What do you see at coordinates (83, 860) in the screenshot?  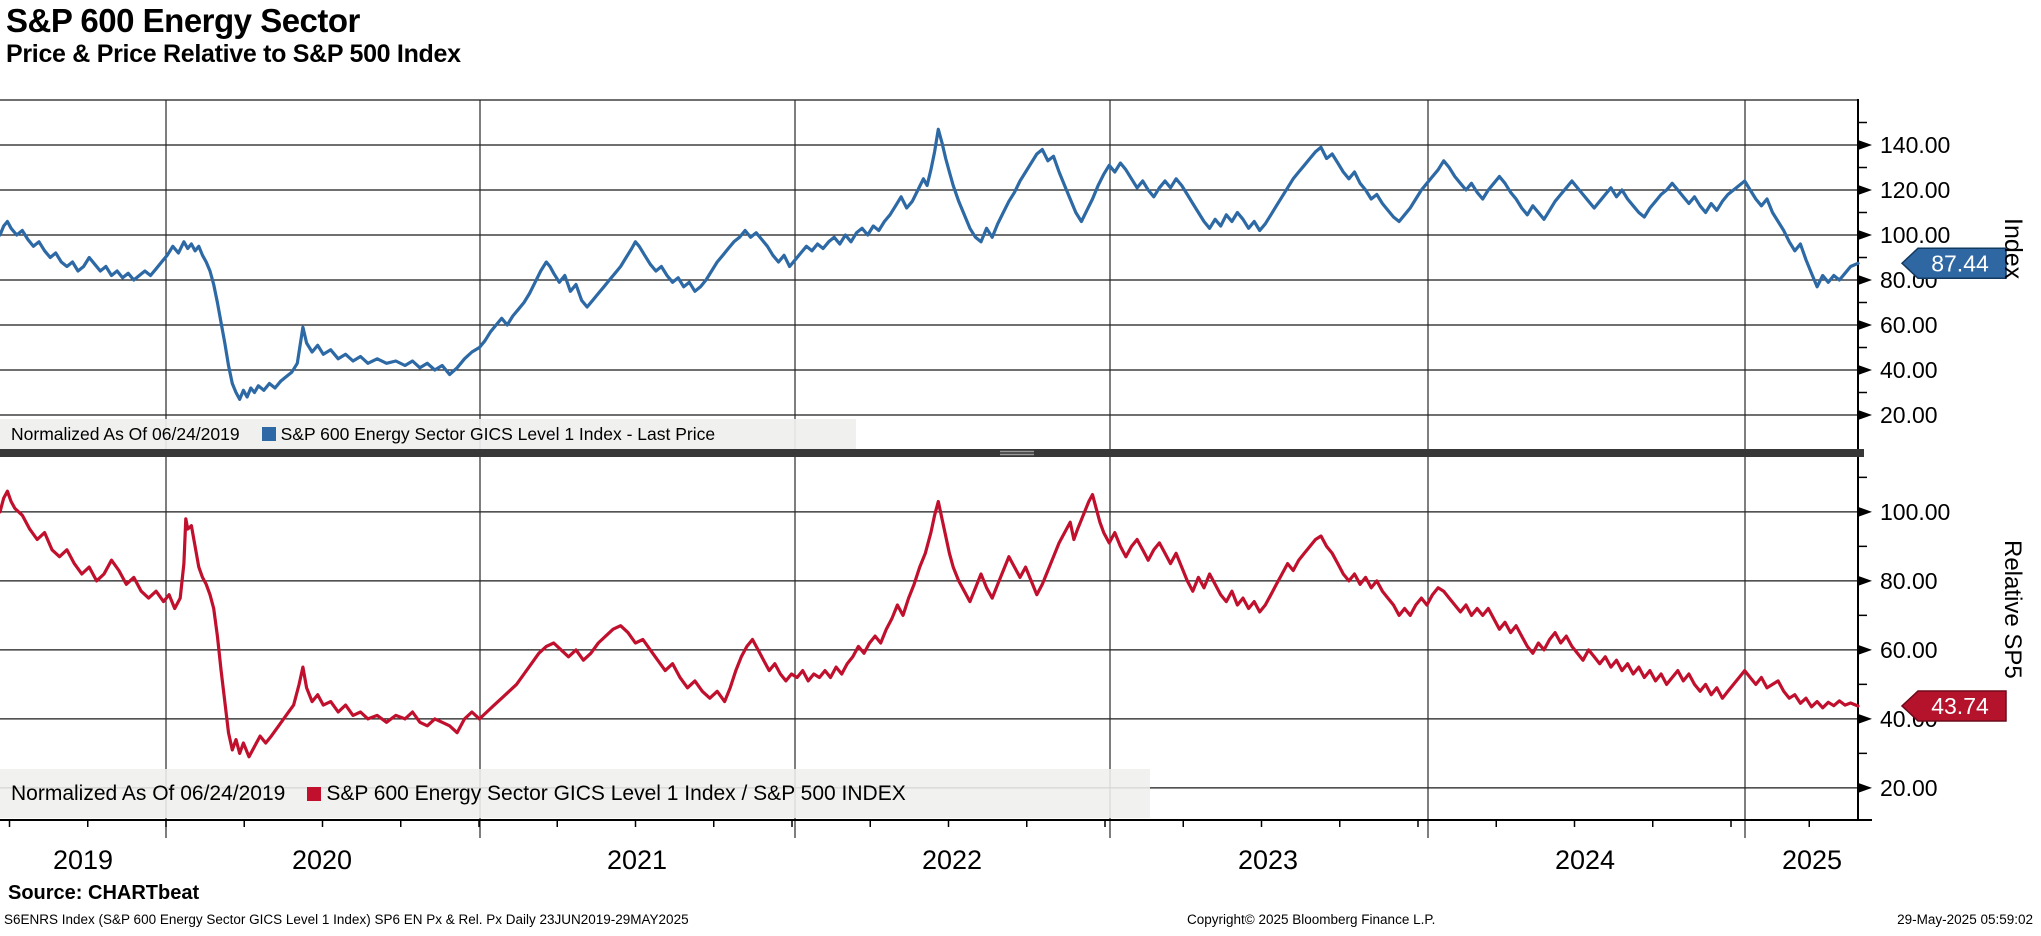 I see `x-axis-year-label: 2019` at bounding box center [83, 860].